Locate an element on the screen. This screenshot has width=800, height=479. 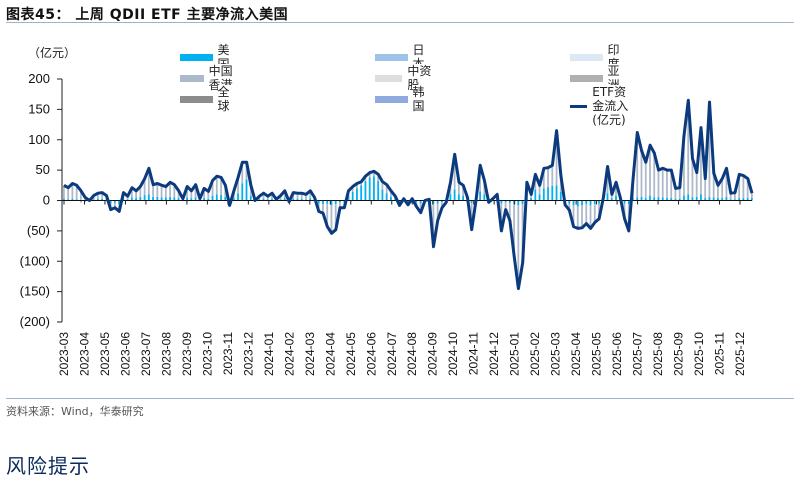
y-tick-label: 100 is located at coordinates (39, 139).